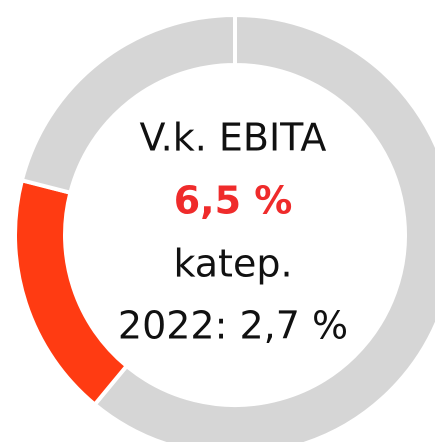 Image resolution: width=435 pixels, height=442 pixels. Describe the element at coordinates (232, 264) in the screenshot. I see `center-label: katep.` at that location.